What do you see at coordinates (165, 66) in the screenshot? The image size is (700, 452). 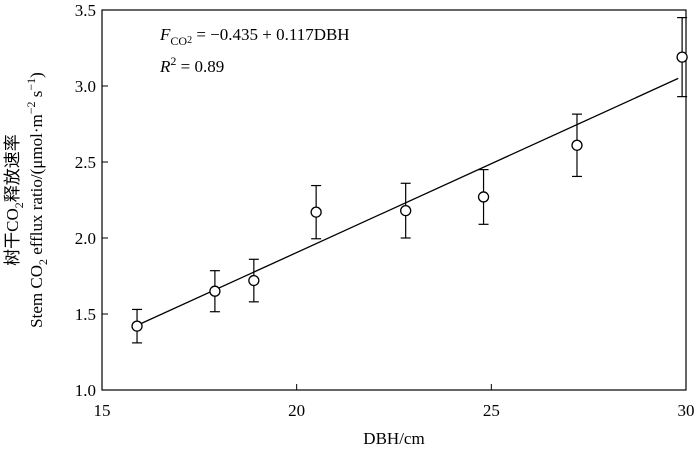 I see `r-squared-part: R` at bounding box center [165, 66].